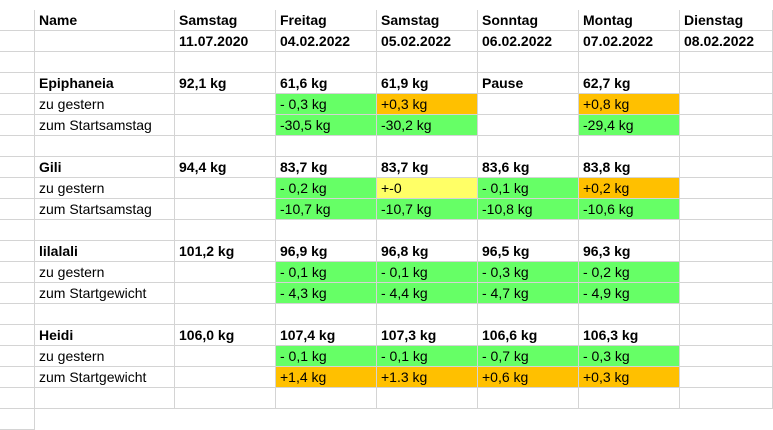 This screenshot has height=430, width=773. What do you see at coordinates (427, 83) in the screenshot?
I see `weight-cell: 61,9 kg` at bounding box center [427, 83].